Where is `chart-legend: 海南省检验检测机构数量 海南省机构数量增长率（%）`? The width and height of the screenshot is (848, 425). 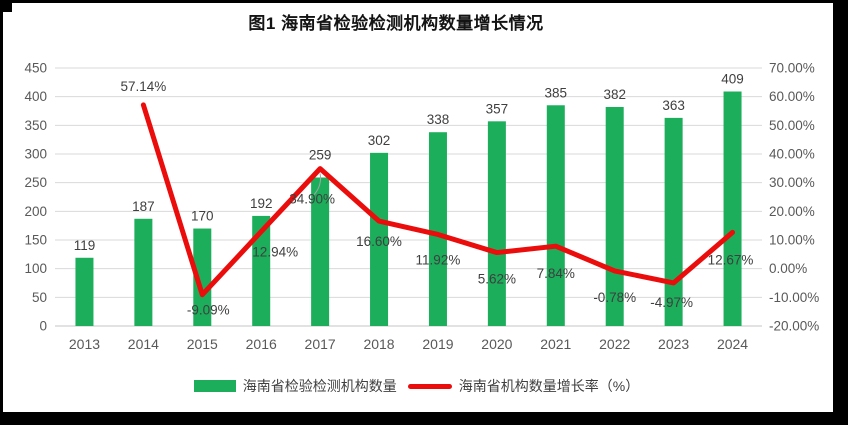
chart-legend: 海南省检验检测机构数量 海南省机构数量增长率（%） is located at coordinates (416, 386).